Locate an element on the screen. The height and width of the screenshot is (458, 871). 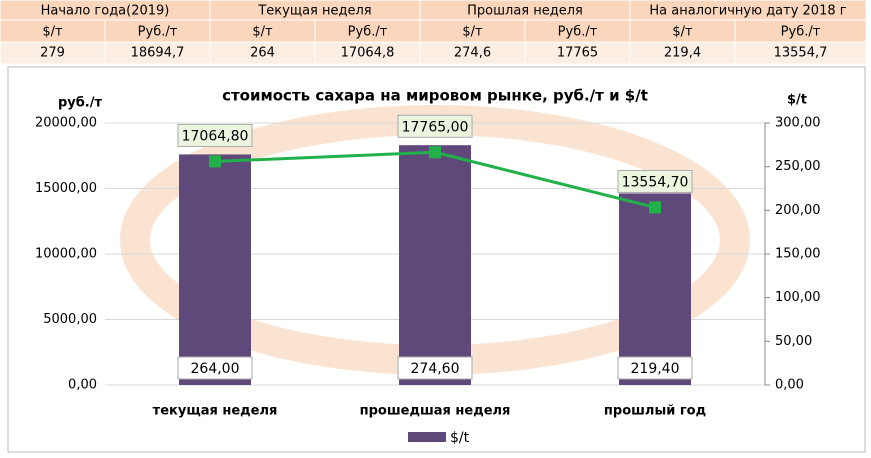
data-text: 274,6 is located at coordinates (472, 53).